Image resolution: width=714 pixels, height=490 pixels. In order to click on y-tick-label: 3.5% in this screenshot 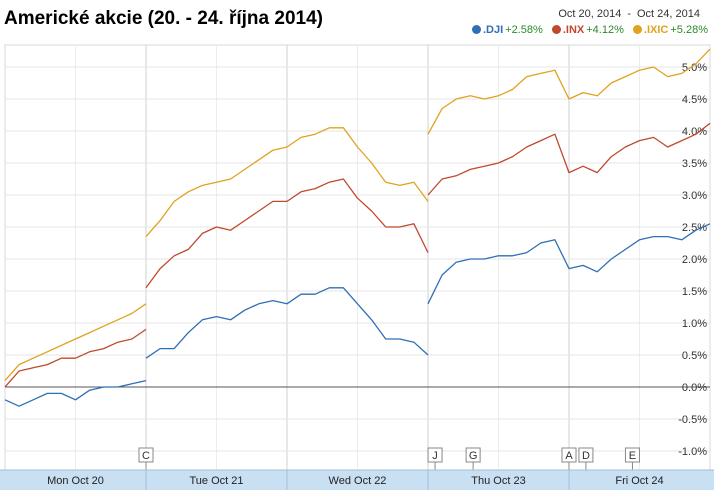, I will do `click(694, 164)`.